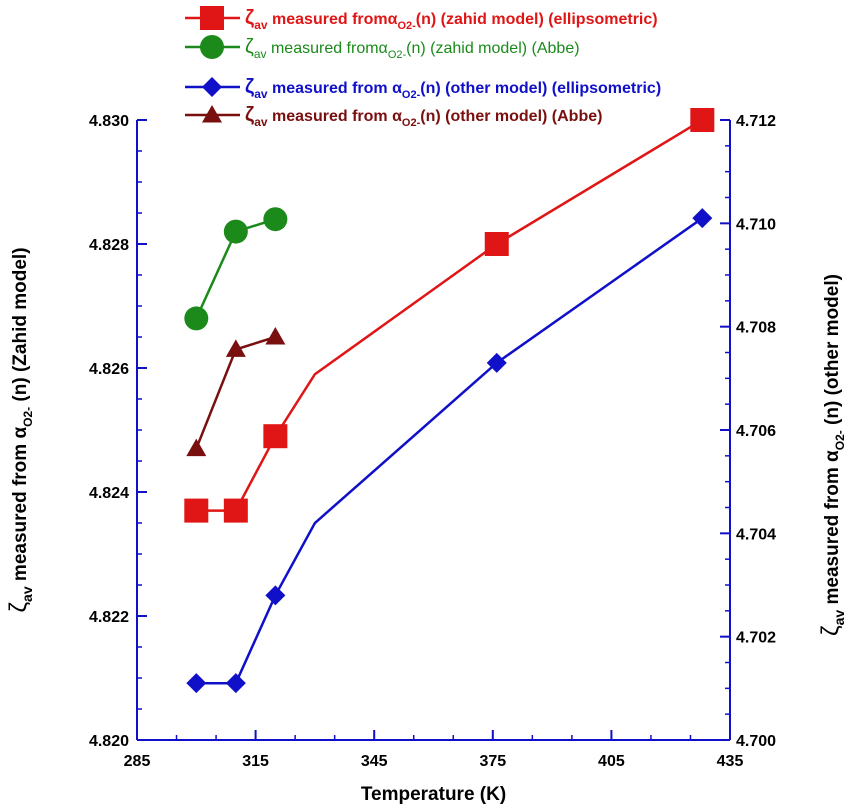 This screenshot has height=810, width=850. Describe the element at coordinates (756, 638) in the screenshot. I see `y-right-tick-label: 4.702` at that location.